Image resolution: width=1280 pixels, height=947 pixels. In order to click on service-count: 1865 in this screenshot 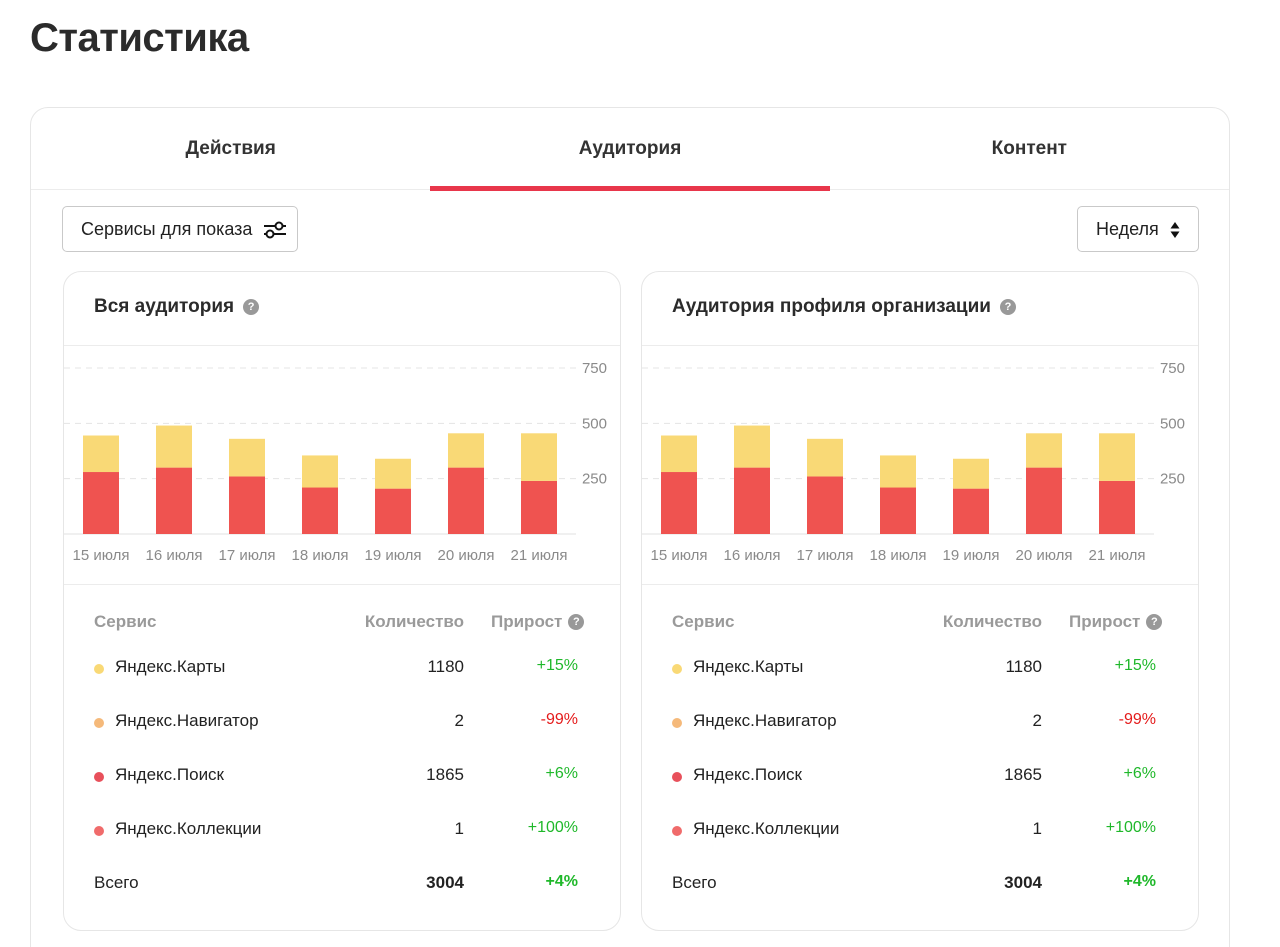, I will do `click(1023, 774)`.